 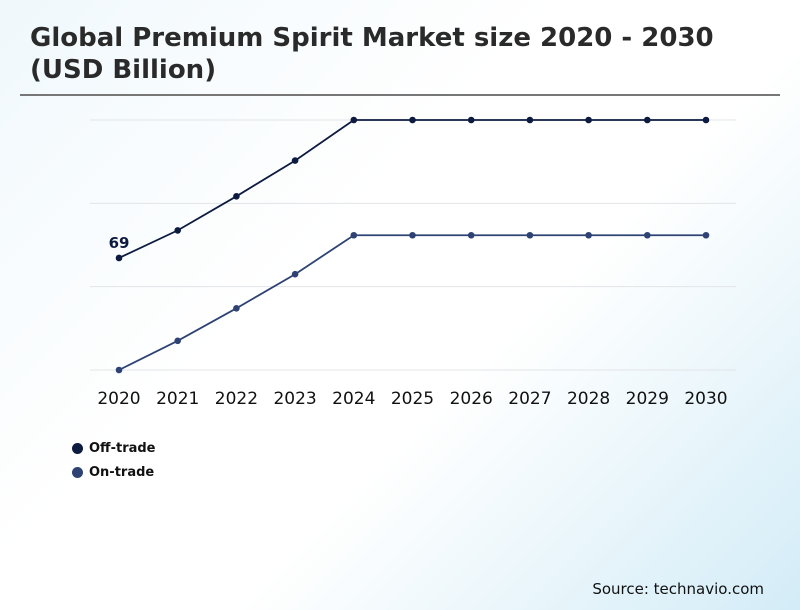 I want to click on x-tick-label: 2021, so click(x=177, y=399).